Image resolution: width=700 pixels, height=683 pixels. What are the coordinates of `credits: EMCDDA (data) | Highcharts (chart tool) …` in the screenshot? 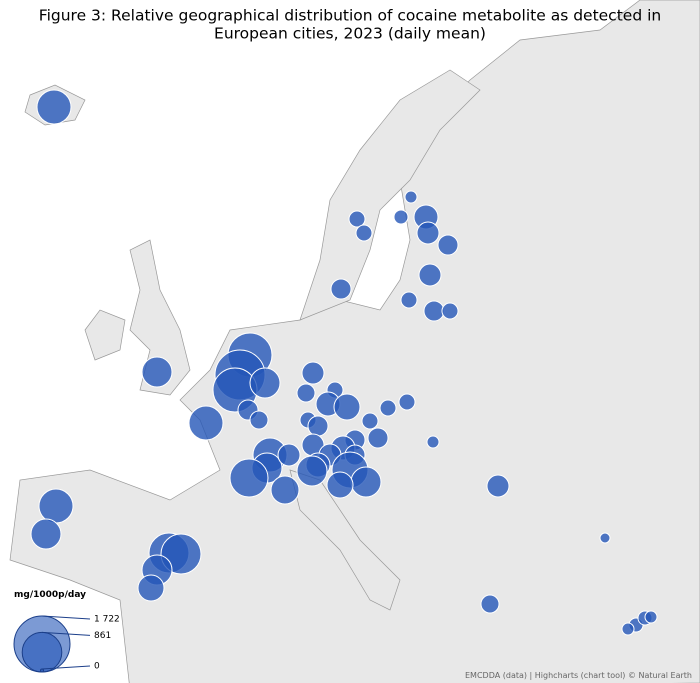 It's located at (578, 675).